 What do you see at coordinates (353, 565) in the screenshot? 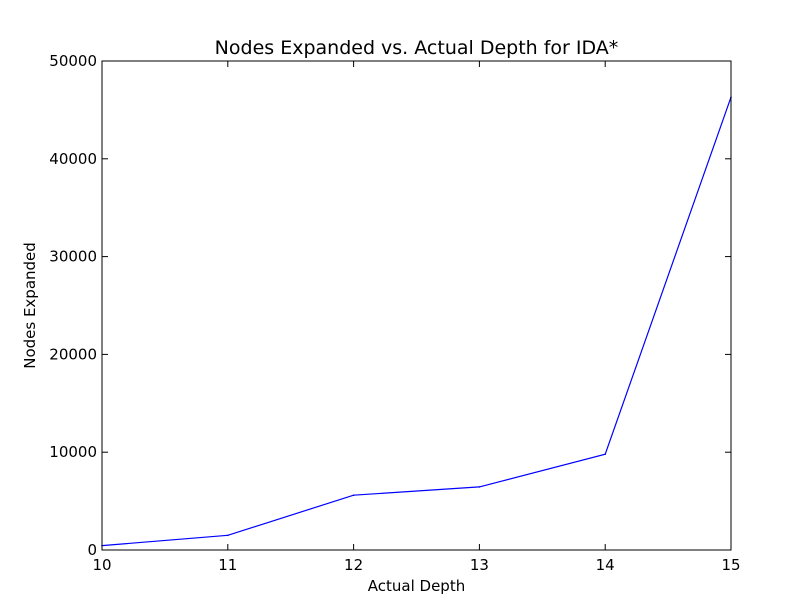
I see `x-tick-label: 12` at bounding box center [353, 565].